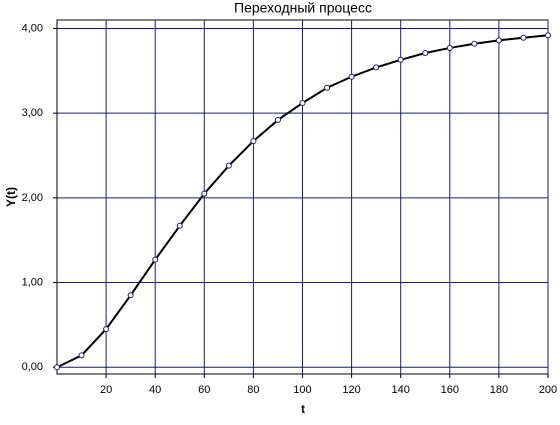 The height and width of the screenshot is (425, 560). What do you see at coordinates (32, 198) in the screenshot?
I see `y-tick-label: 2,00` at bounding box center [32, 198].